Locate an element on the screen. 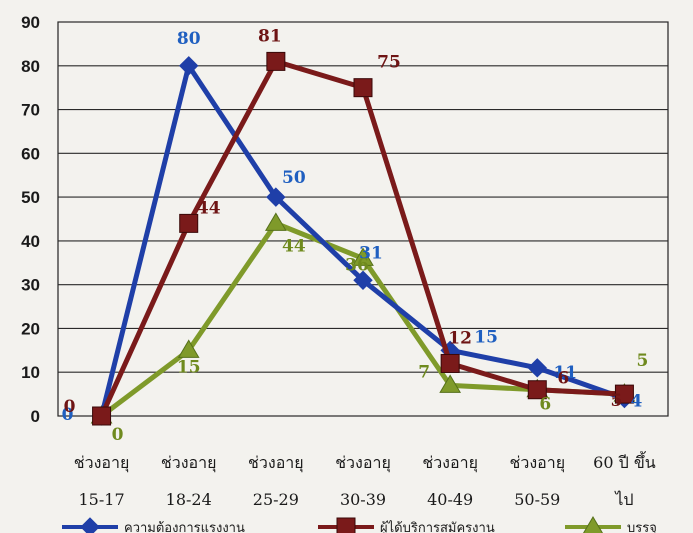  series-0-data-label-3: 31 is located at coordinates (371, 253).